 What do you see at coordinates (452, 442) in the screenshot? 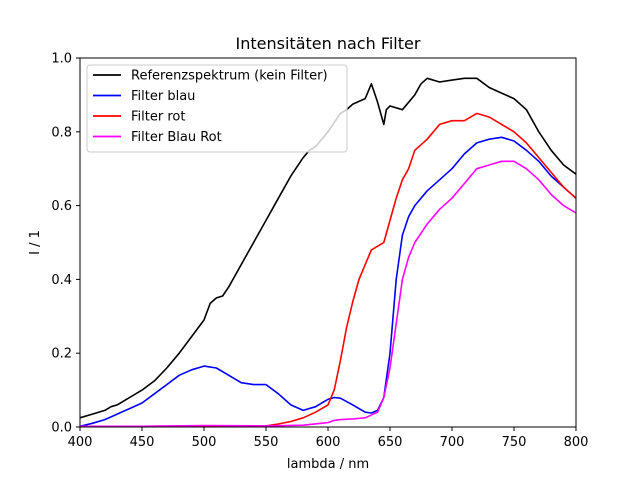
I see `x-tick-label: 700` at bounding box center [452, 442].